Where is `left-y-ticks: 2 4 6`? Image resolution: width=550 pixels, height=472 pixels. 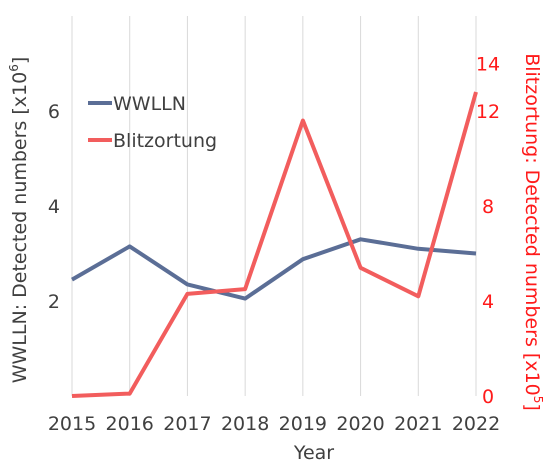 left-y-ticks: 2 4 6 is located at coordinates (54, 207).